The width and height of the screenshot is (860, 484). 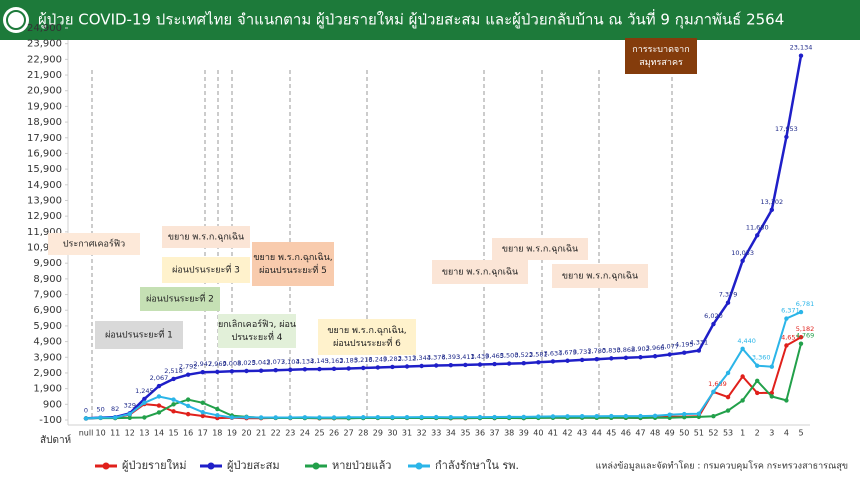 I want to click on value-label: 4,331, so click(x=699, y=343).